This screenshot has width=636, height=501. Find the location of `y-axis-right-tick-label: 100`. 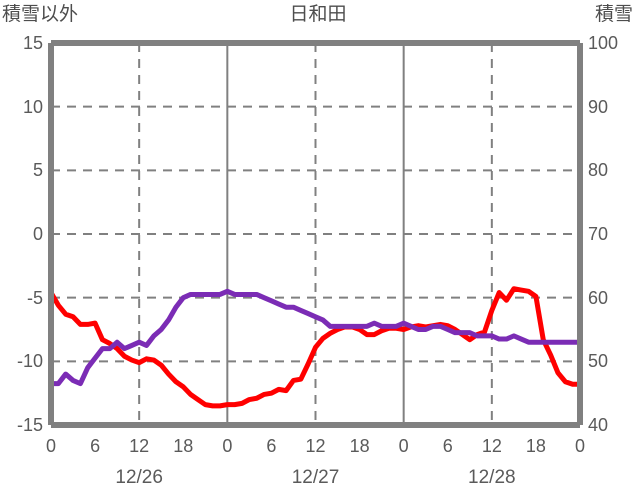

y-axis-right-tick-label: 100 is located at coordinates (603, 43).